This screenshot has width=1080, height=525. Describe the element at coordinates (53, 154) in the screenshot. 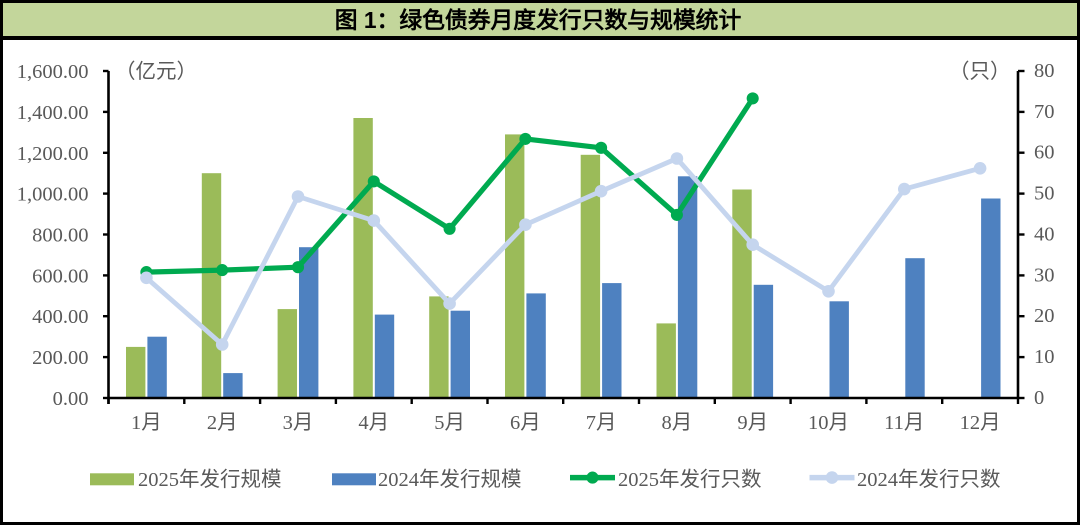

I see `svg-text: 1,200.00` at that location.